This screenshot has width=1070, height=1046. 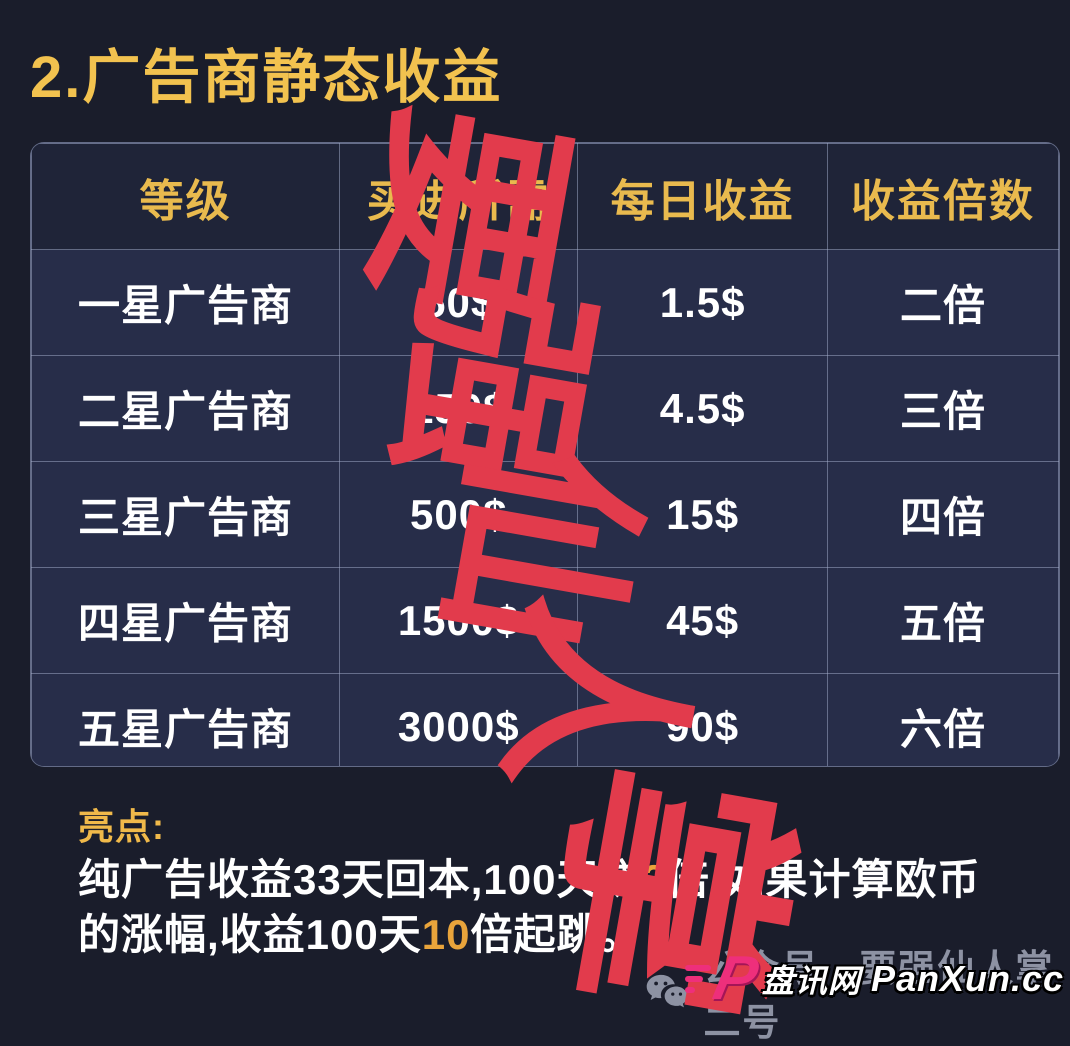 I want to click on highlights-segment: 纯广告收益33天回本,100天赚, so click(x=360, y=879).